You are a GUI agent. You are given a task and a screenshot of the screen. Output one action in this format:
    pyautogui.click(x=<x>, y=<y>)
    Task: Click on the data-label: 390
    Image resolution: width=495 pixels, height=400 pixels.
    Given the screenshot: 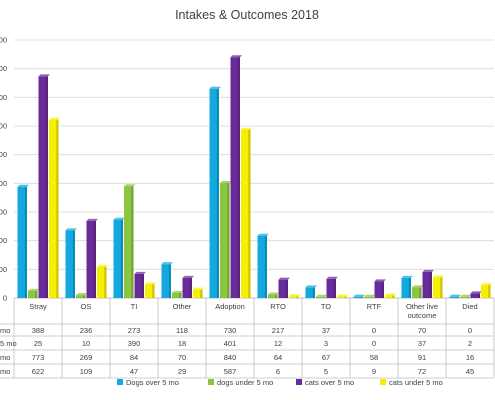 What is the action you would take?
    pyautogui.click(x=134, y=343)
    